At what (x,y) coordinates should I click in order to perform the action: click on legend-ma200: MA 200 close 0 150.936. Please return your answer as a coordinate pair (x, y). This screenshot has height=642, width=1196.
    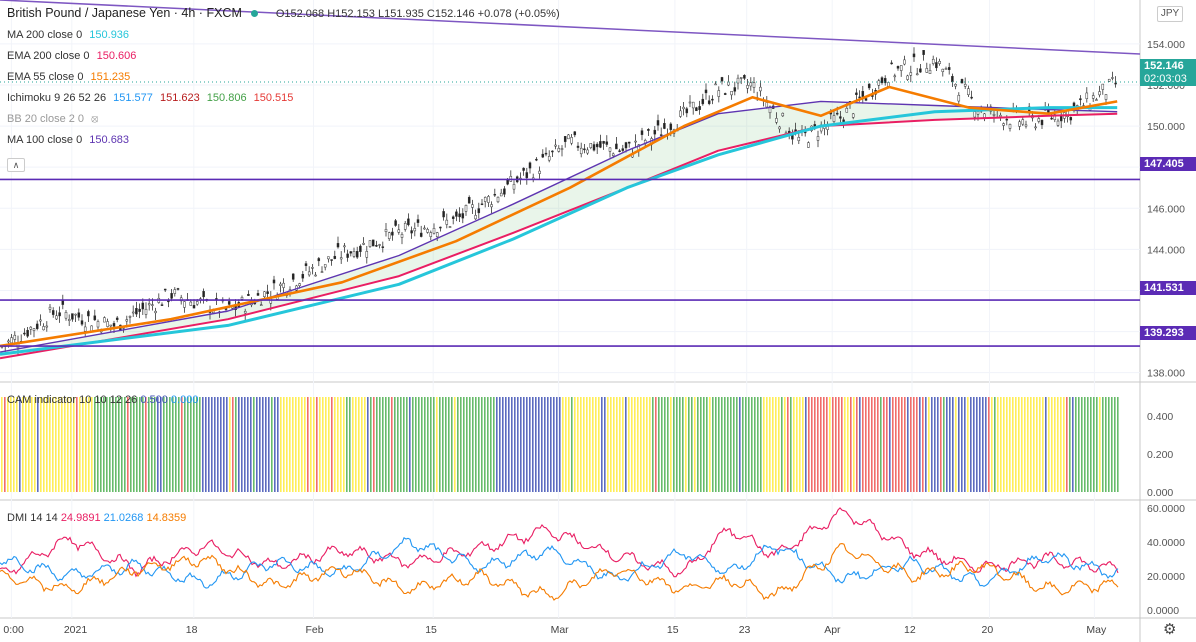
    Looking at the image, I should click on (150, 35).